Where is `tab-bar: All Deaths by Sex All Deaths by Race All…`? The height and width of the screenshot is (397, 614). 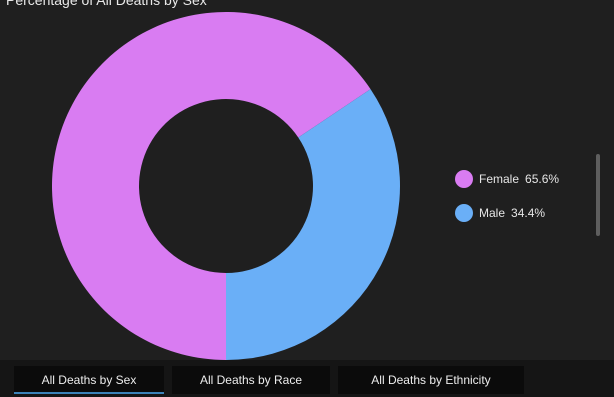
tab-bar: All Deaths by Sex All Deaths by Race All… is located at coordinates (307, 378).